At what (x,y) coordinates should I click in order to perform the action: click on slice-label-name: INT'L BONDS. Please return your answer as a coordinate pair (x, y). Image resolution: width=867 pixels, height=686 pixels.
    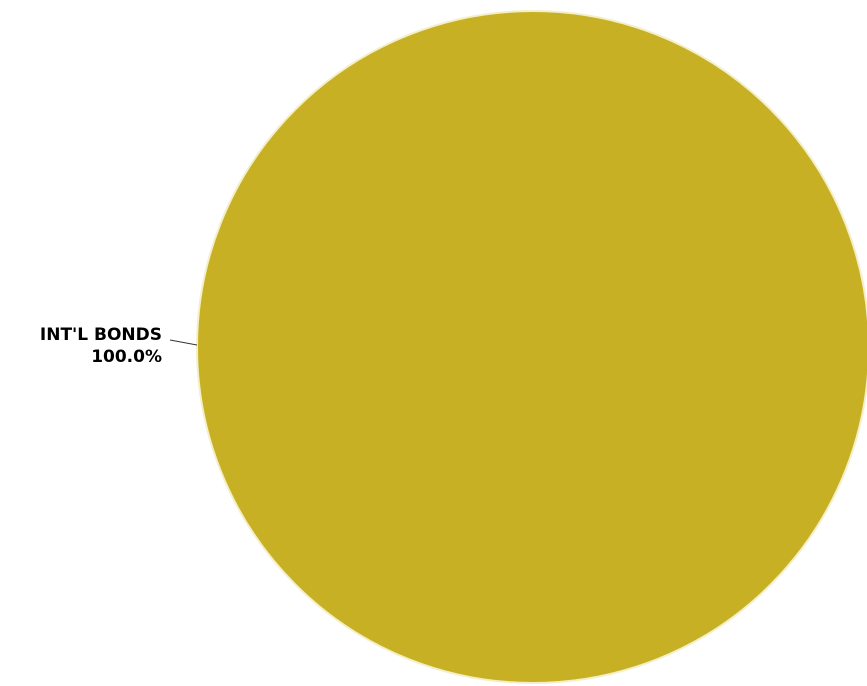
    Looking at the image, I should click on (101, 335).